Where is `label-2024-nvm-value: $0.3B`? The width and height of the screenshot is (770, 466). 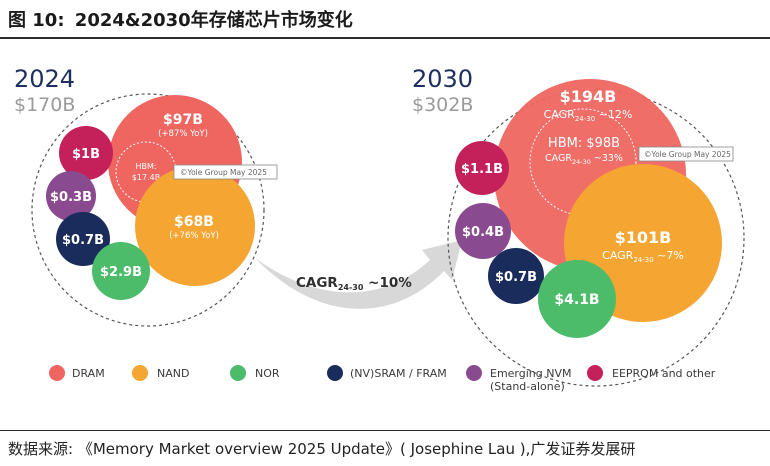
label-2024-nvm-value: $0.3B is located at coordinates (71, 197).